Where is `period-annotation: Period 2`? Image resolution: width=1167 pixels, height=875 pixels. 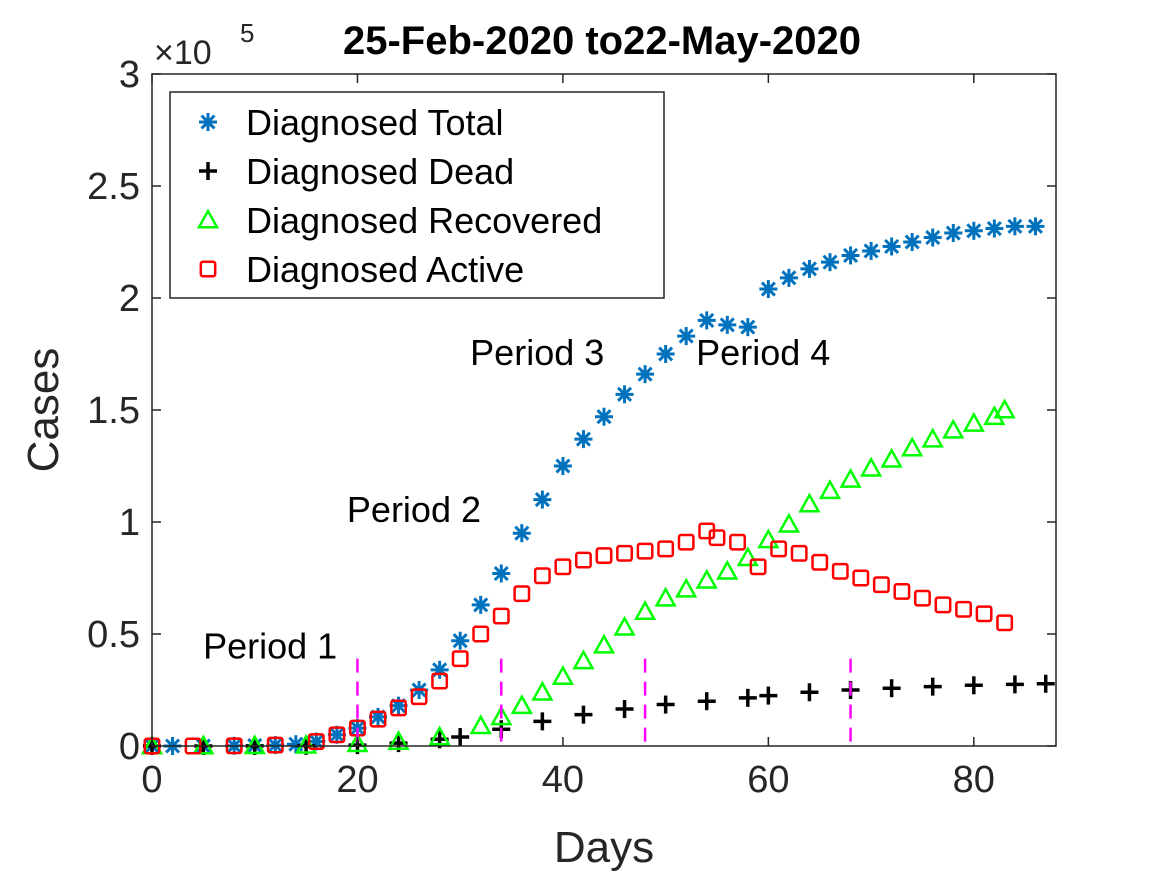 period-annotation: Period 2 is located at coordinates (414, 509).